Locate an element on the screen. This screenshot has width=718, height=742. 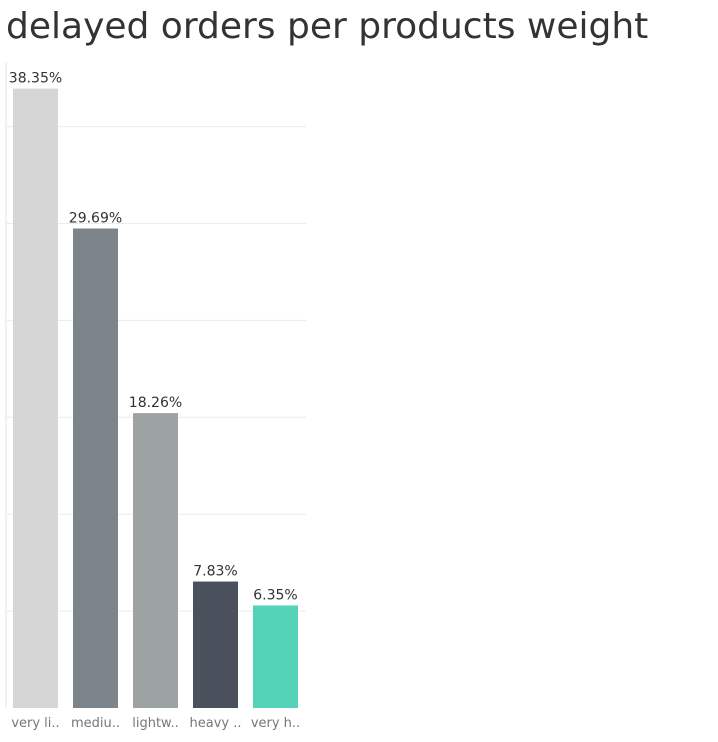
chart-title: delayed orders per products weight is located at coordinates (327, 26).